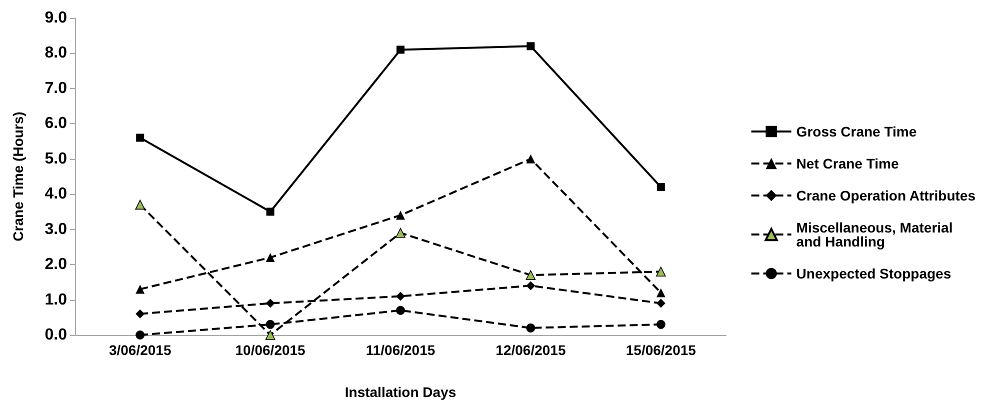  I want to click on x-tick-label: 10/06/2015, so click(270, 350).